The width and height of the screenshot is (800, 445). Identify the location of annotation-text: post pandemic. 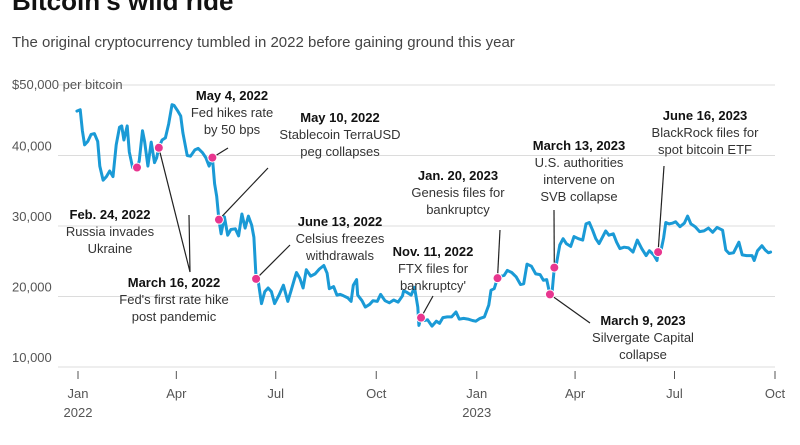
(174, 316).